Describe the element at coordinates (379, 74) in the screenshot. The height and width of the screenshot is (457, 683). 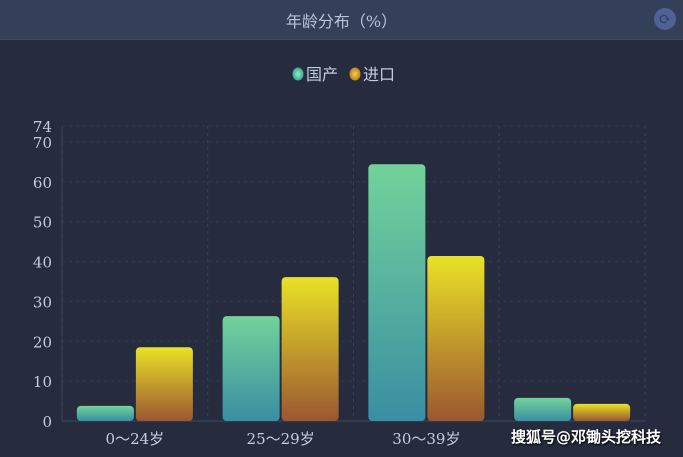
I see `legend-label: 进口` at that location.